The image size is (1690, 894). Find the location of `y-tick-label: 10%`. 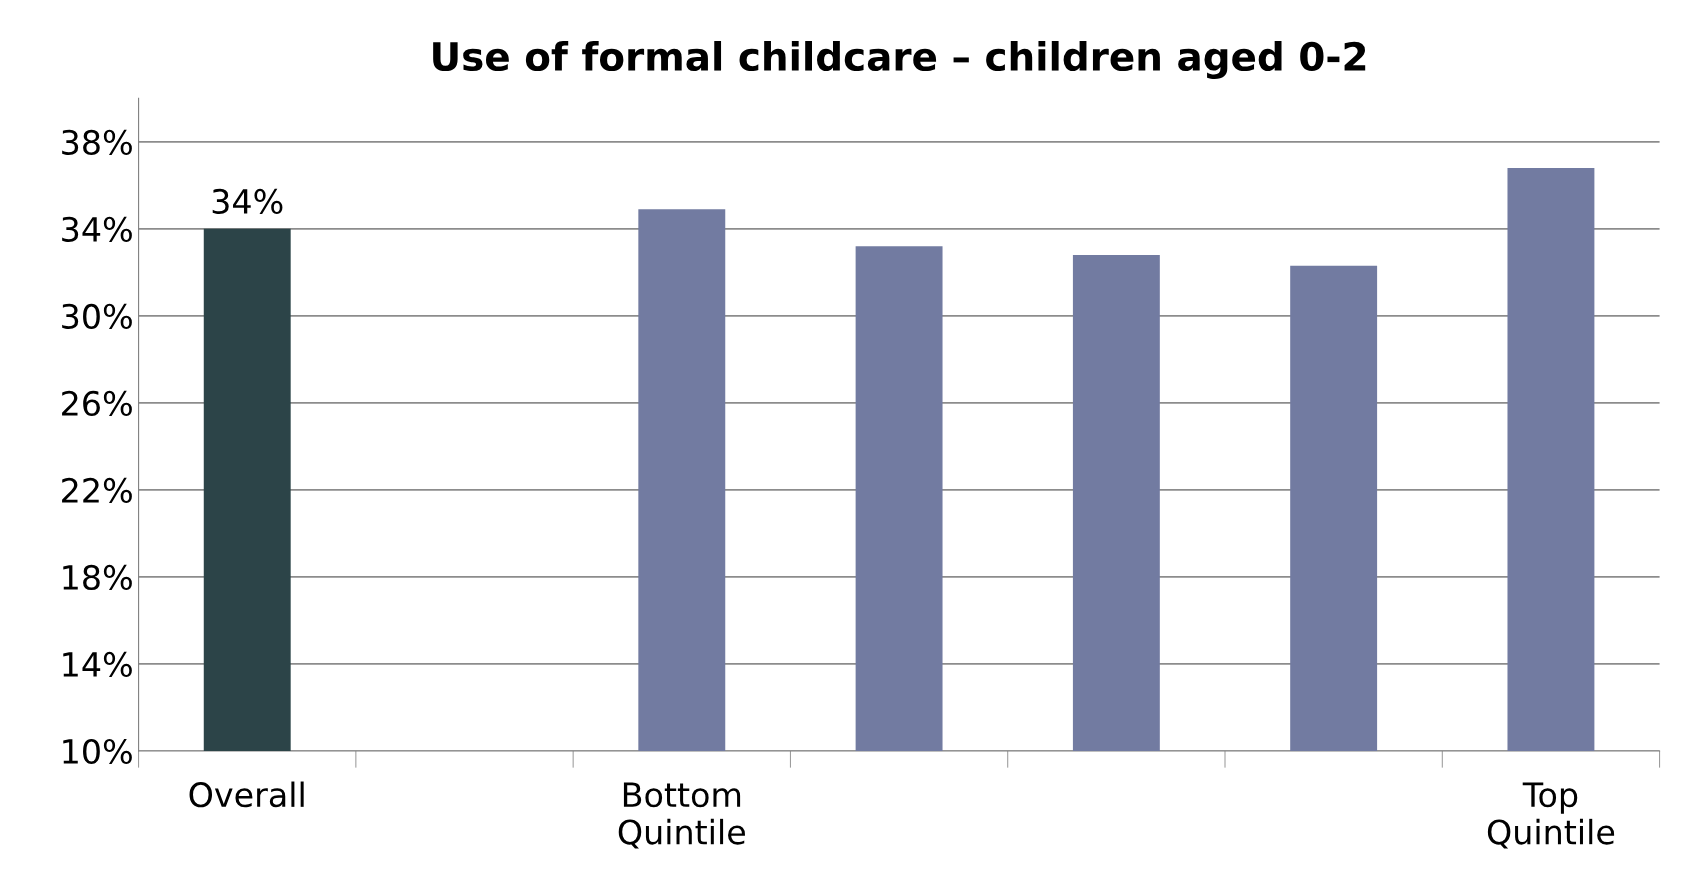

y-tick-label: 10% is located at coordinates (97, 751).